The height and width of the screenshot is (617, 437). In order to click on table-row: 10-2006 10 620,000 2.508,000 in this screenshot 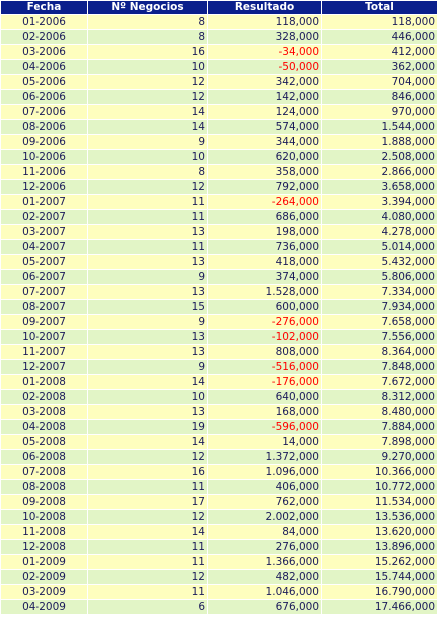, I will do `click(219, 157)`.